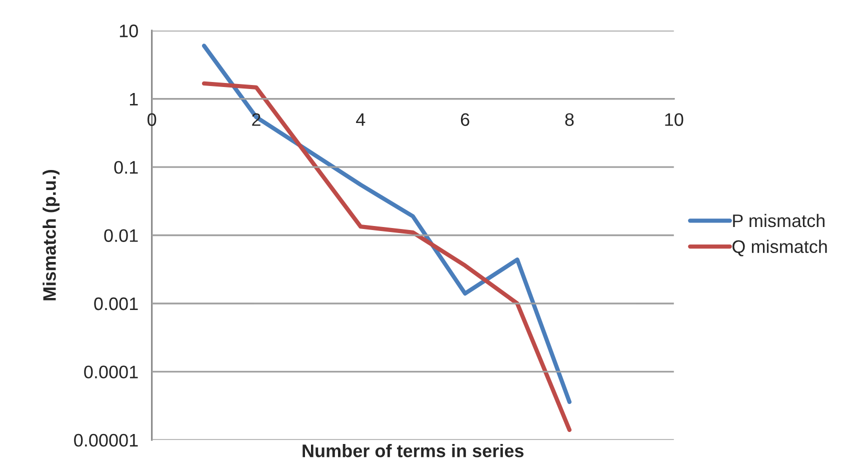  What do you see at coordinates (129, 31) in the screenshot?
I see `y-tick-label: 10` at bounding box center [129, 31].